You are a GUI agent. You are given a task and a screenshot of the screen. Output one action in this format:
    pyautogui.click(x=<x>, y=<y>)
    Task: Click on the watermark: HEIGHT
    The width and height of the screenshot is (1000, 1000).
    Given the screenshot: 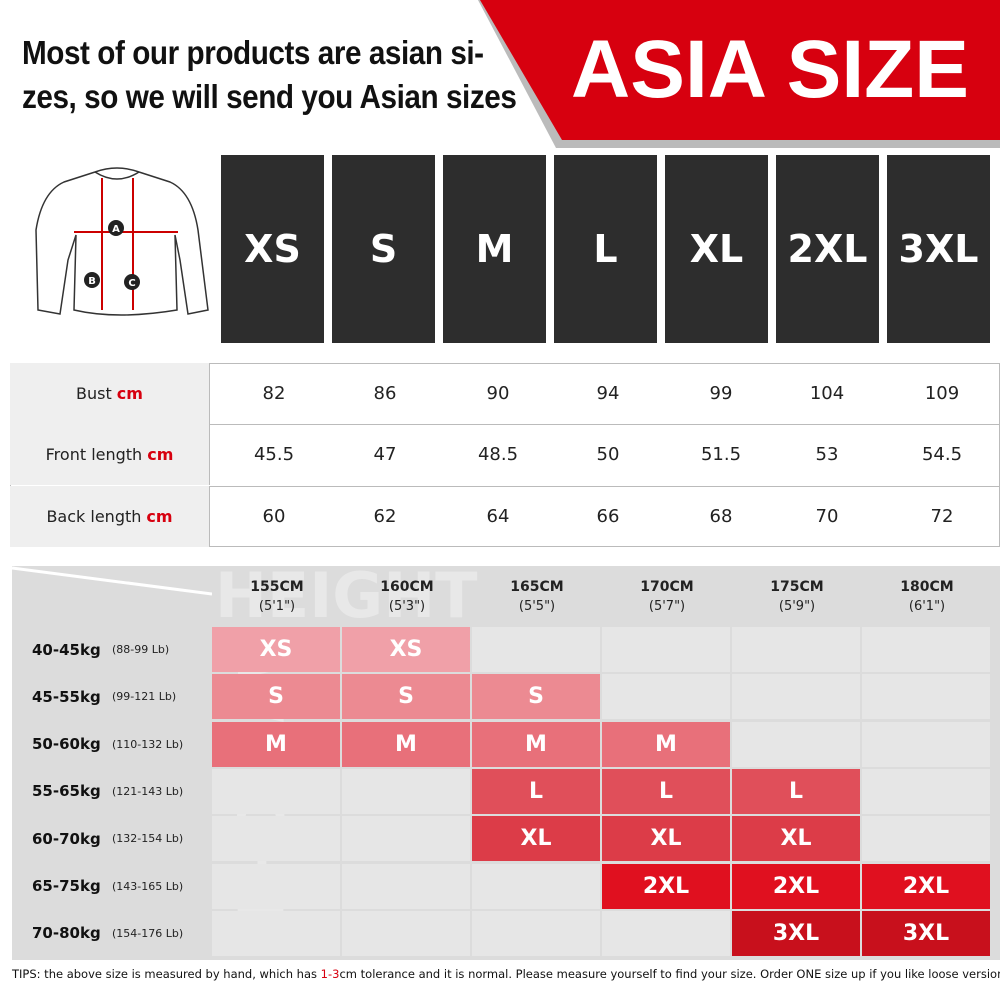 What is the action you would take?
    pyautogui.click(x=346, y=595)
    